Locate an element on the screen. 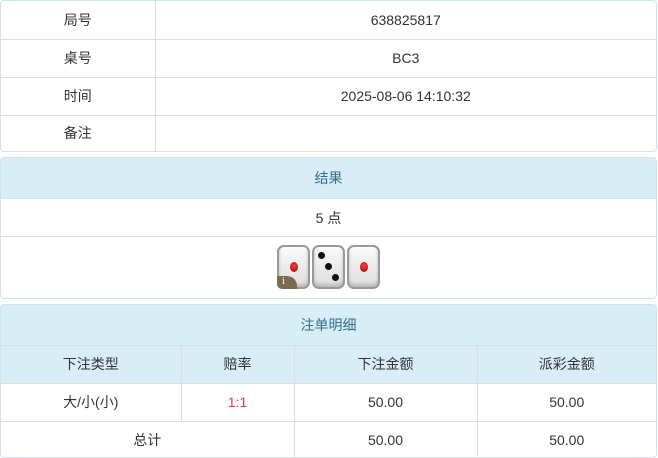 Image resolution: width=658 pixels, height=458 pixels. label: 时间 is located at coordinates (78, 96).